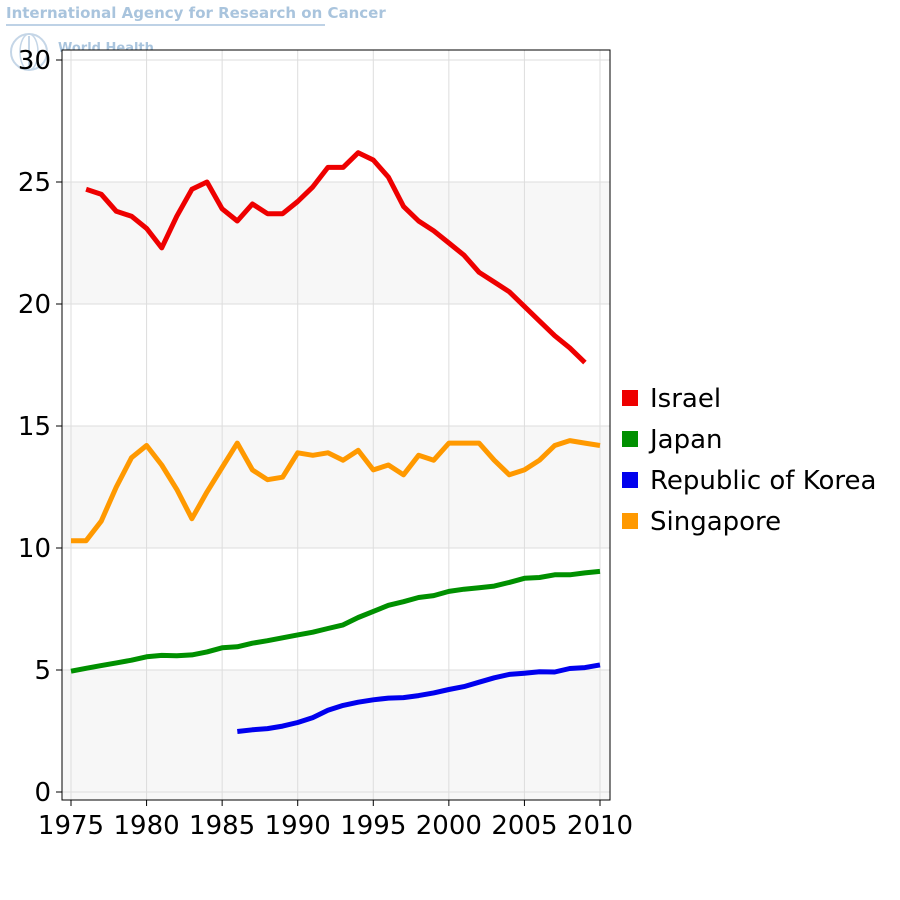 This screenshot has width=900, height=900. What do you see at coordinates (146, 826) in the screenshot?
I see `x-tick-label: 1980` at bounding box center [146, 826].